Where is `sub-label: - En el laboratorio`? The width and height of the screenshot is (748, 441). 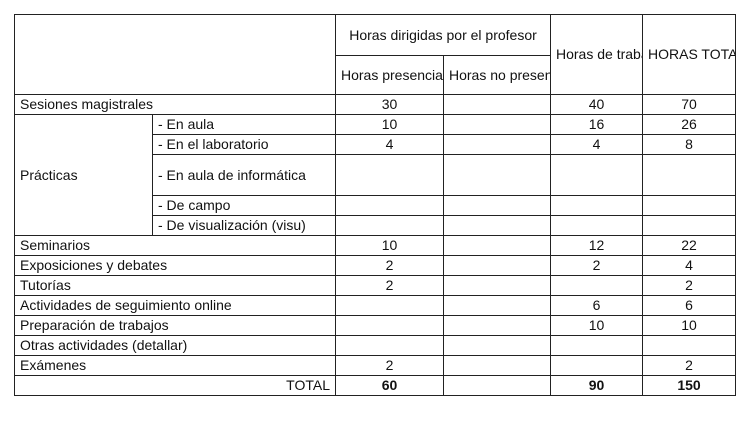 sub-label: - En el laboratorio is located at coordinates (244, 144).